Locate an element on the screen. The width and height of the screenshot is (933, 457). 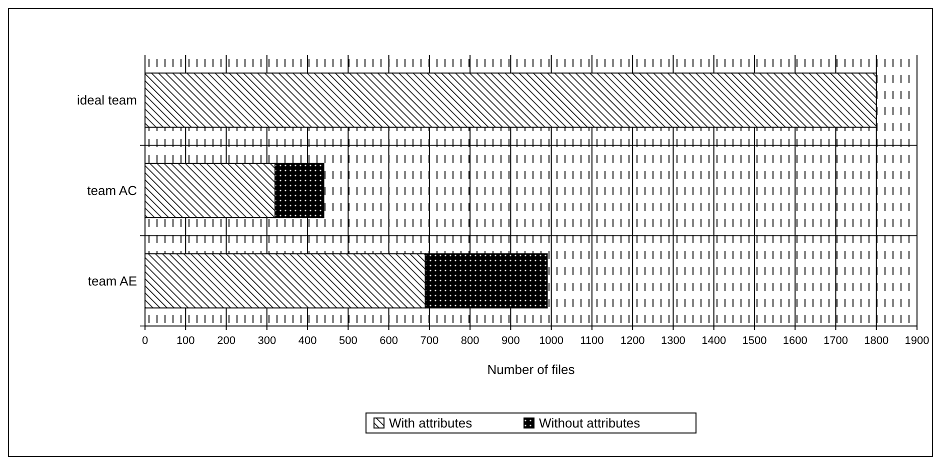
x-tick-label: 1700 is located at coordinates (835, 341).